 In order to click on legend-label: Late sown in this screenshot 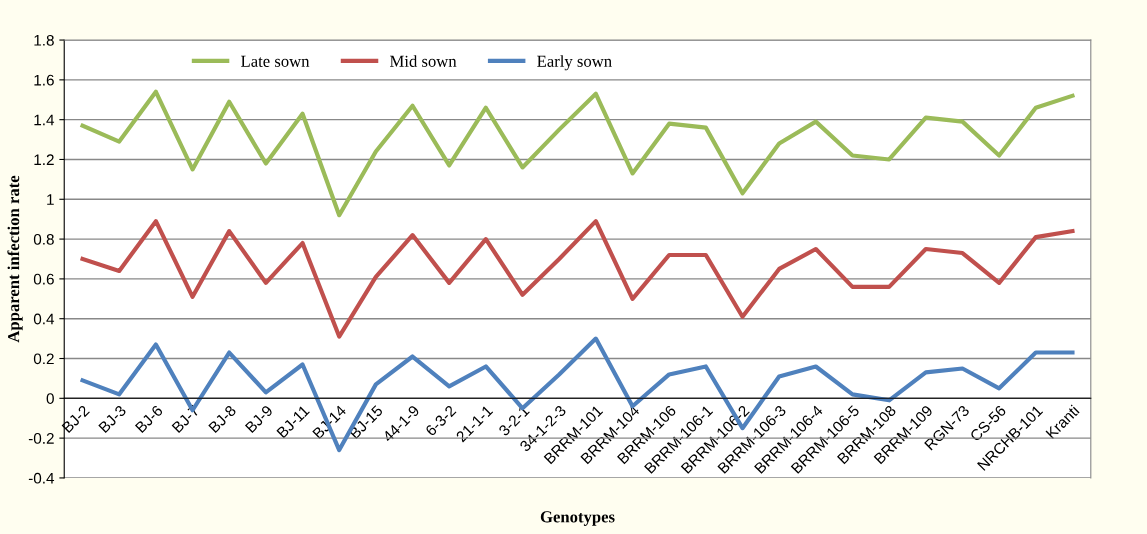, I will do `click(275, 61)`.